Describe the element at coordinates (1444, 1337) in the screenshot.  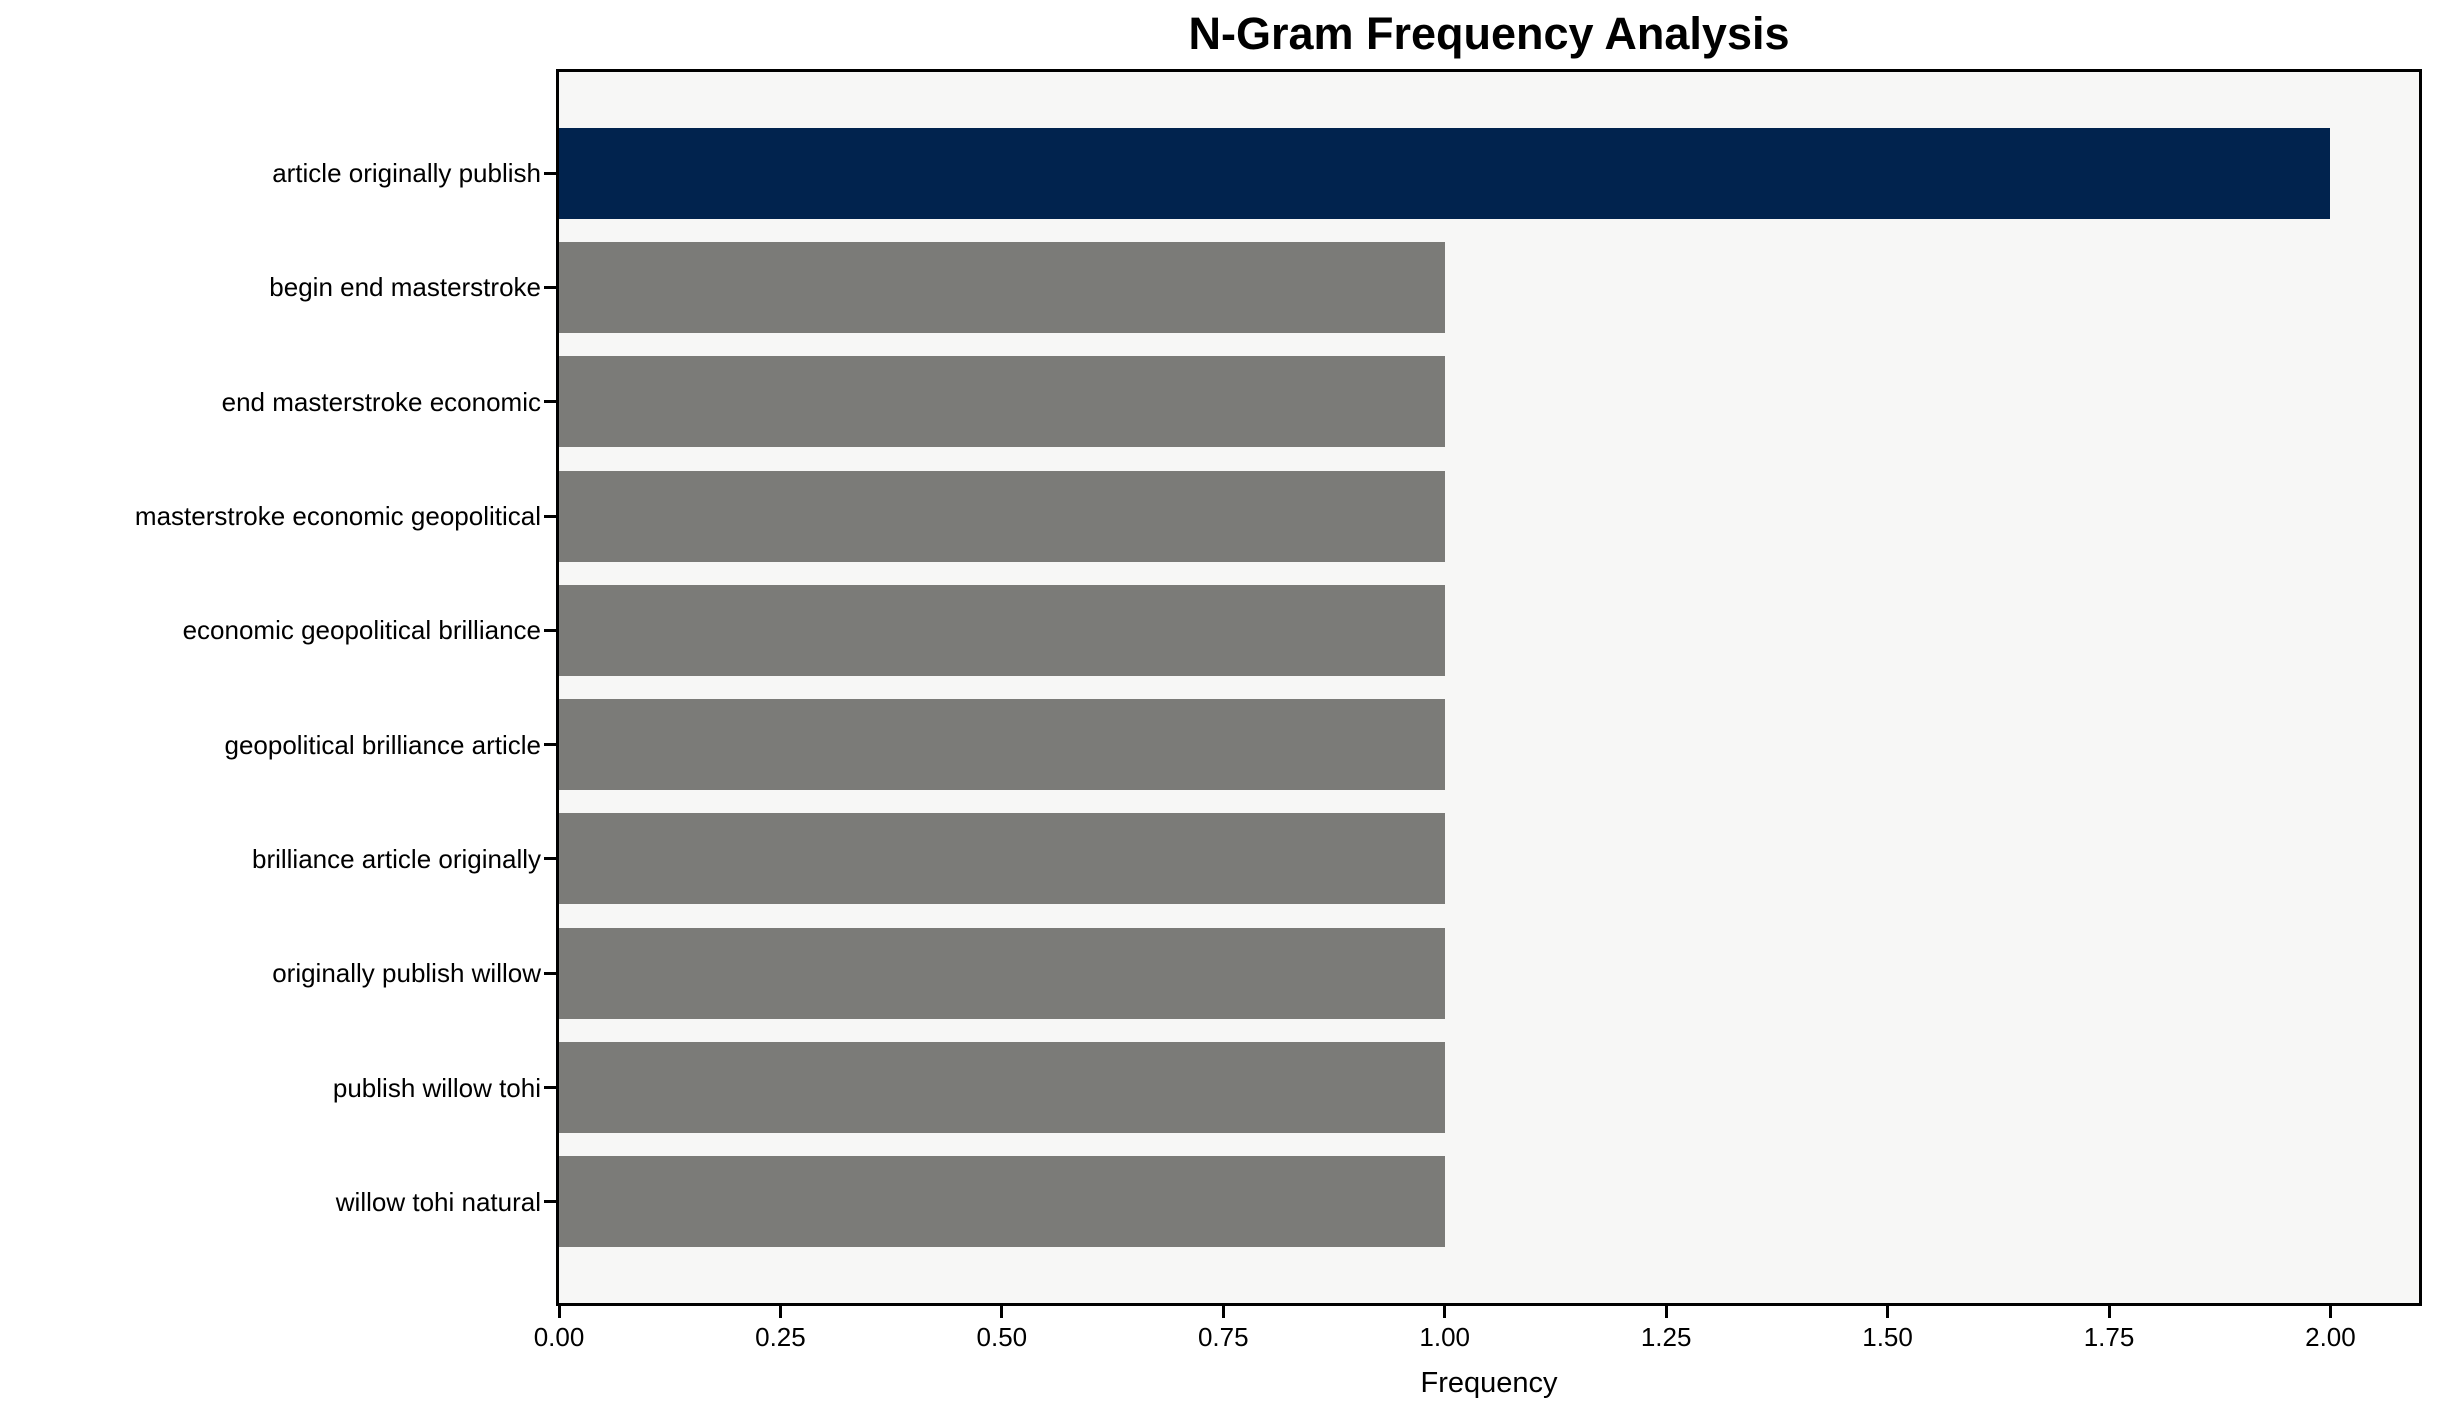
I see `x-tick-label: 1.00` at that location.